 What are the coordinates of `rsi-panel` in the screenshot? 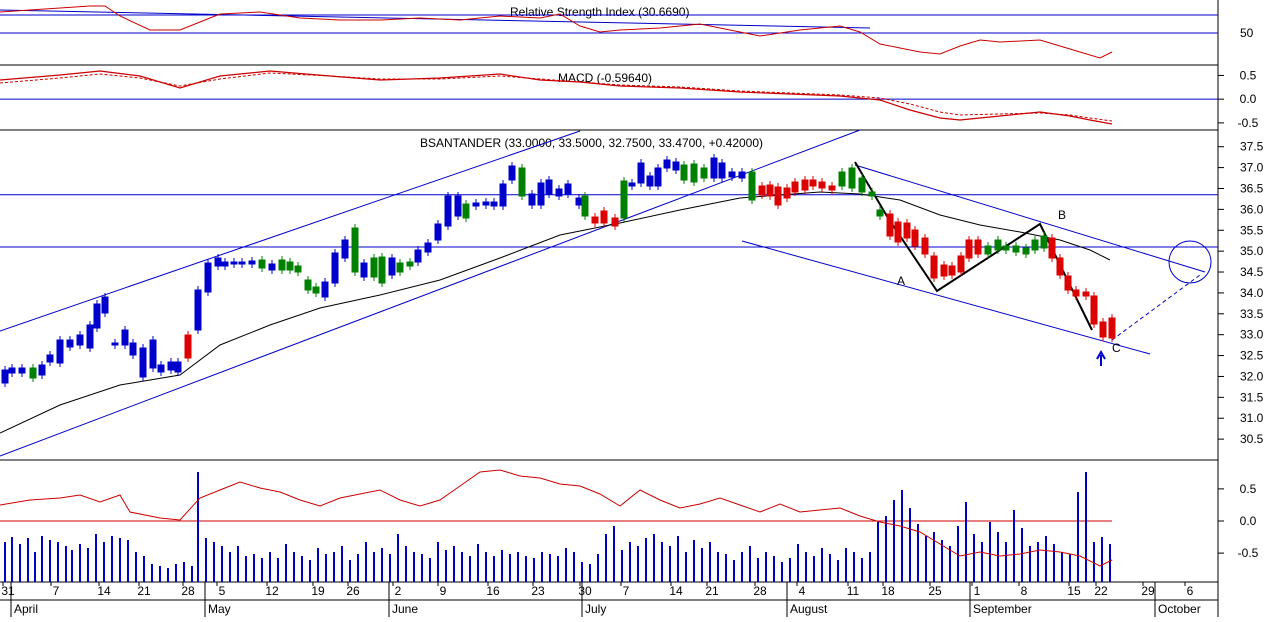 It's located at (609, 32).